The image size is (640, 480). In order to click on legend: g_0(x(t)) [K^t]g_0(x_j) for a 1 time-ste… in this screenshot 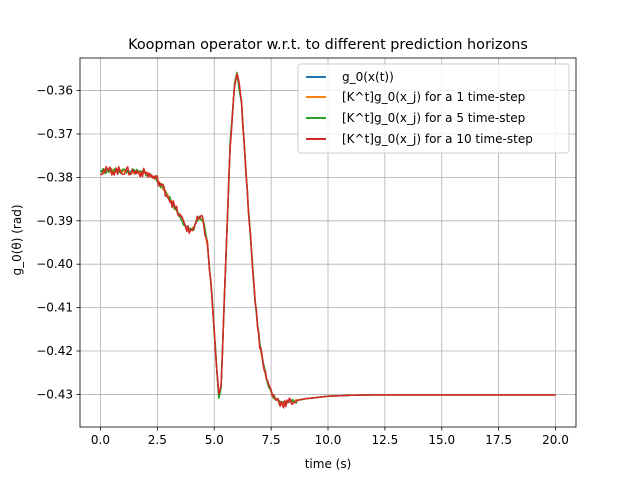, I will do `click(433, 108)`.